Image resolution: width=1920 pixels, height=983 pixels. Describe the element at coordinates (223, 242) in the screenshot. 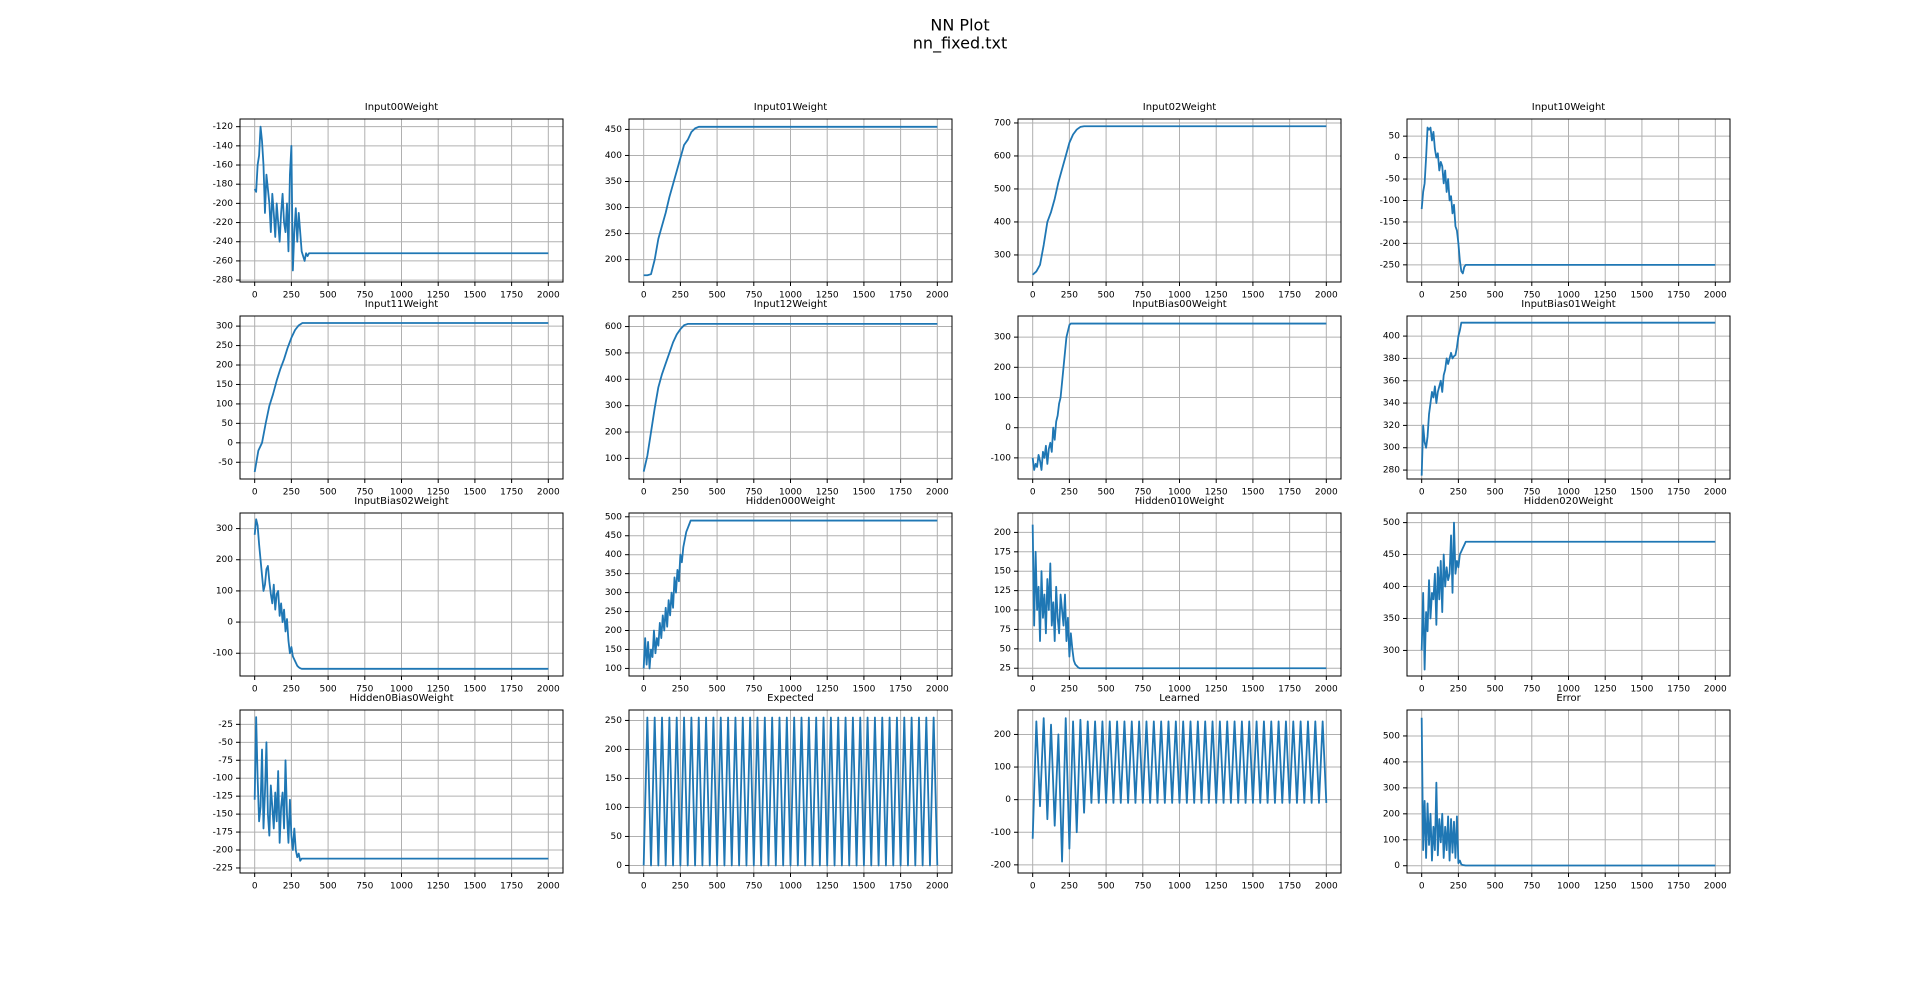

I see `y-tick-label: -240` at that location.